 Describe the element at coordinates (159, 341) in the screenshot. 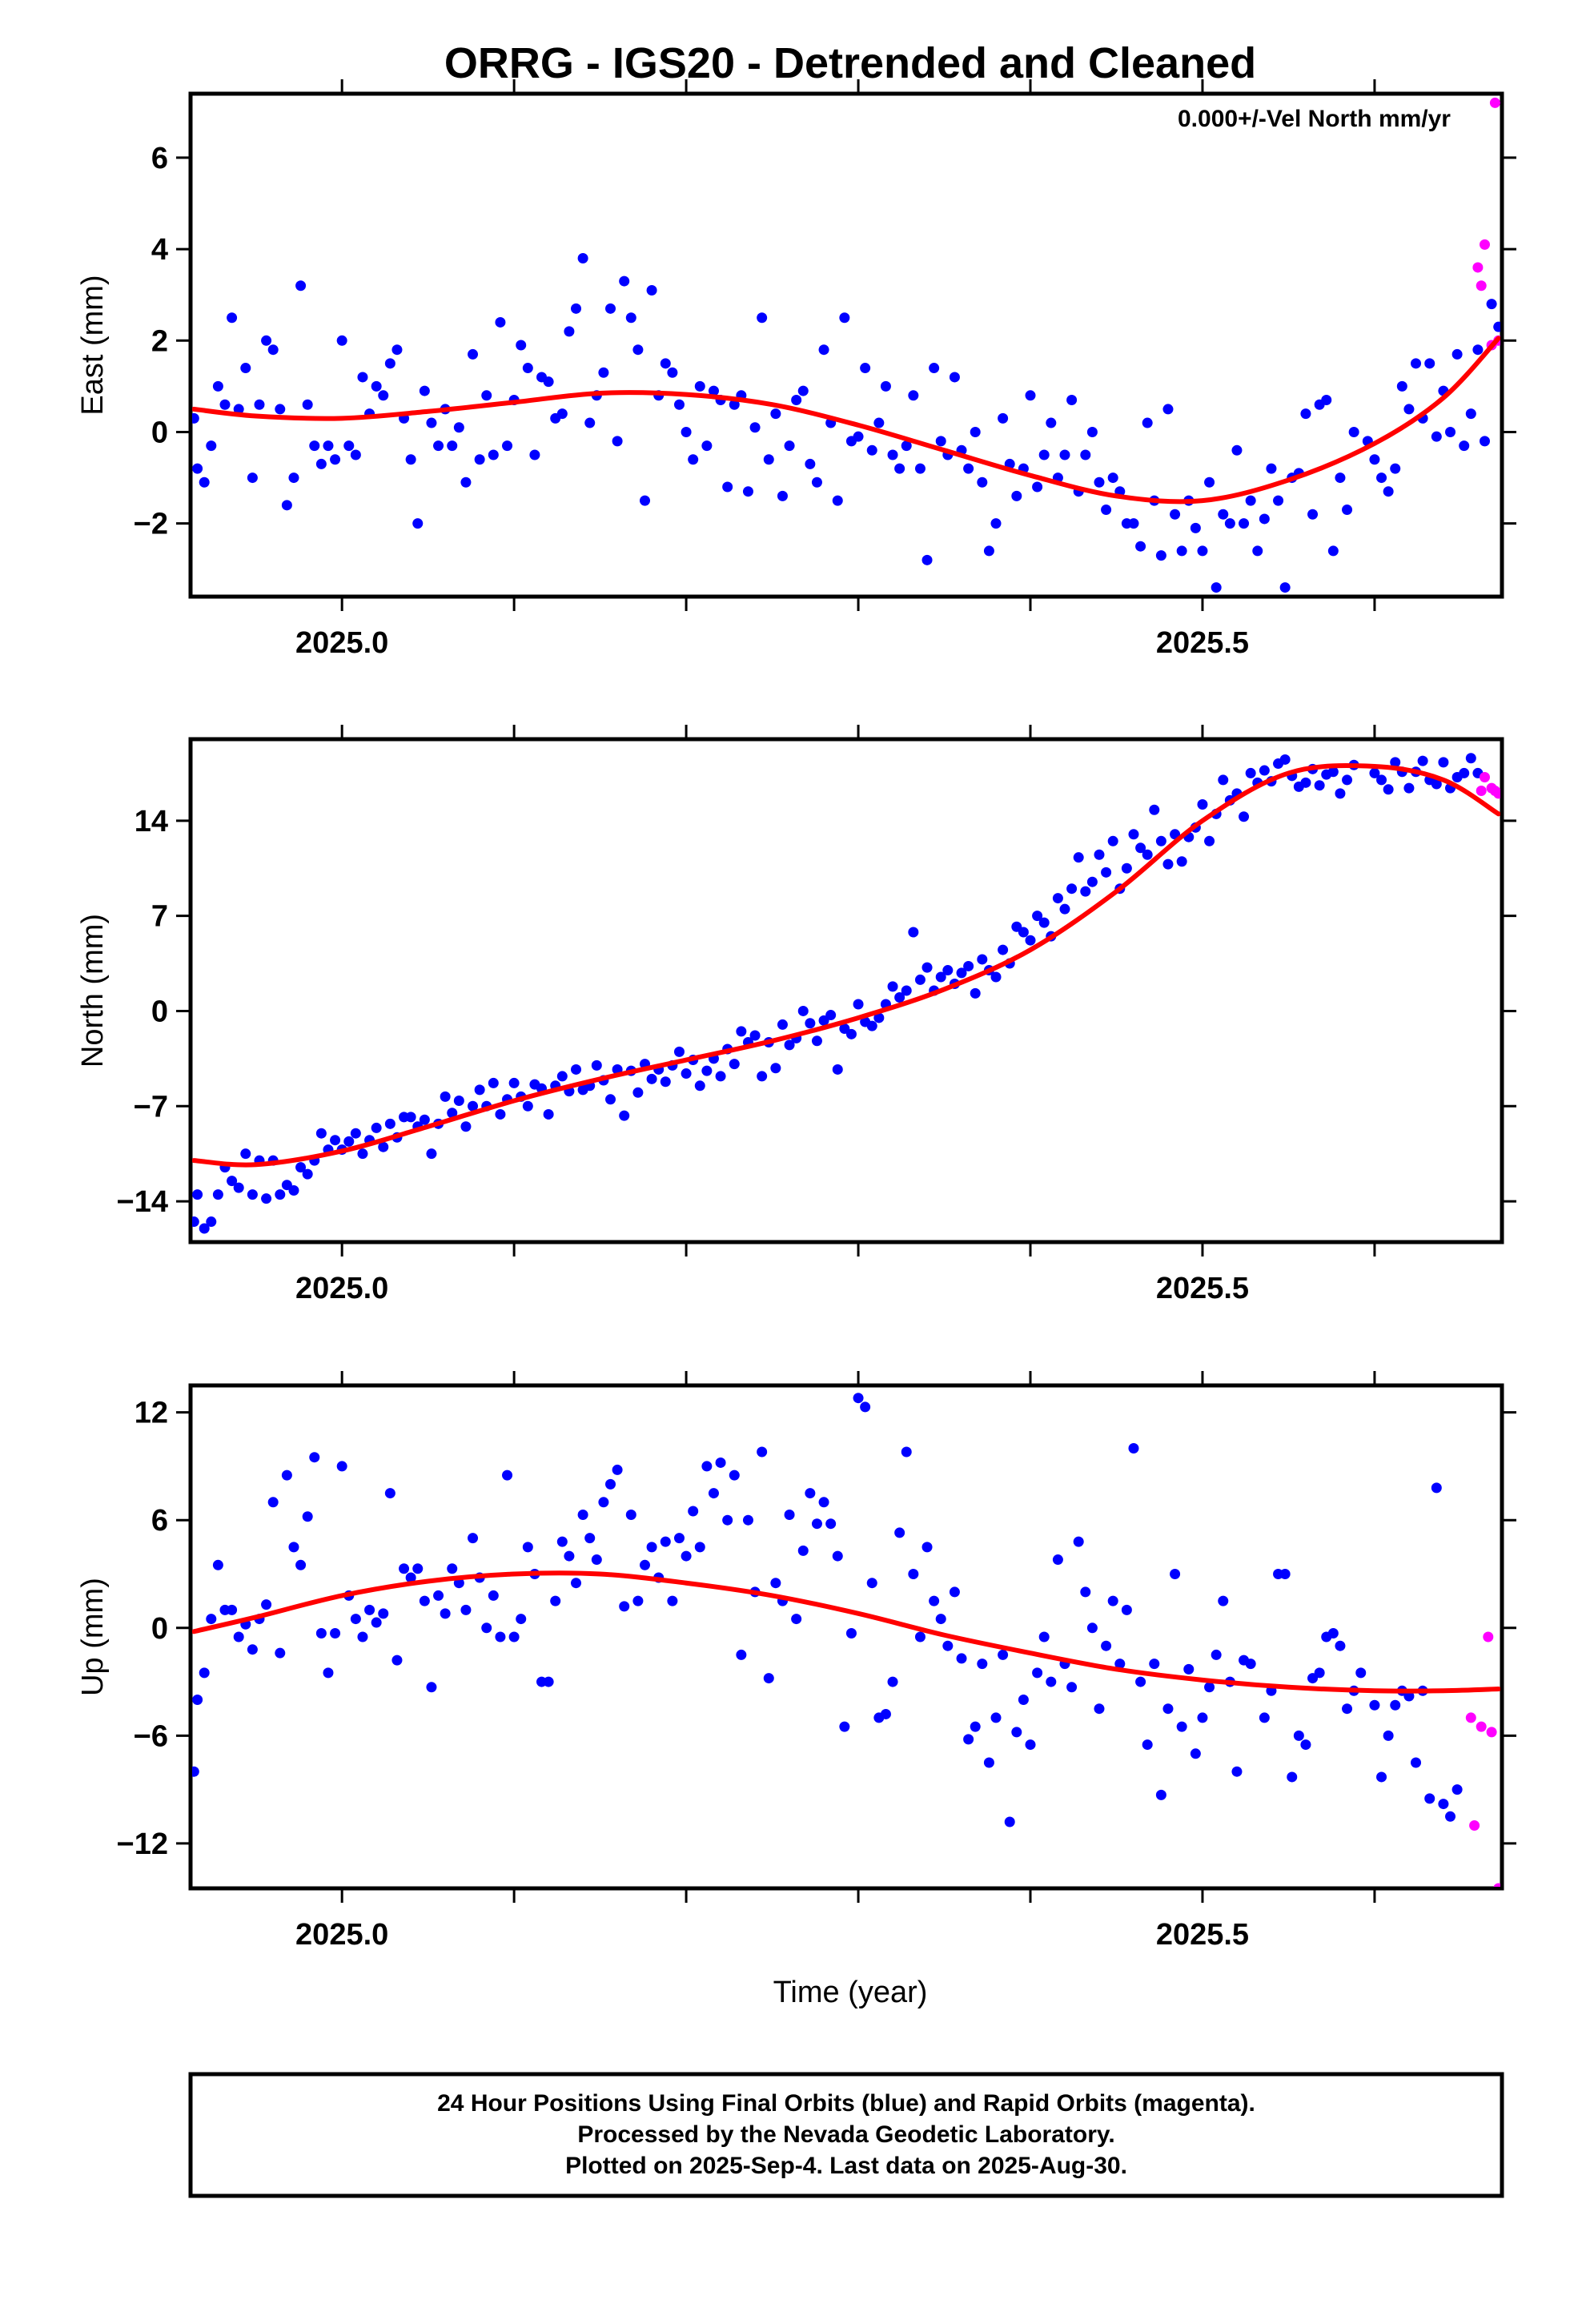

I see `east-y-tick-label: 2` at that location.